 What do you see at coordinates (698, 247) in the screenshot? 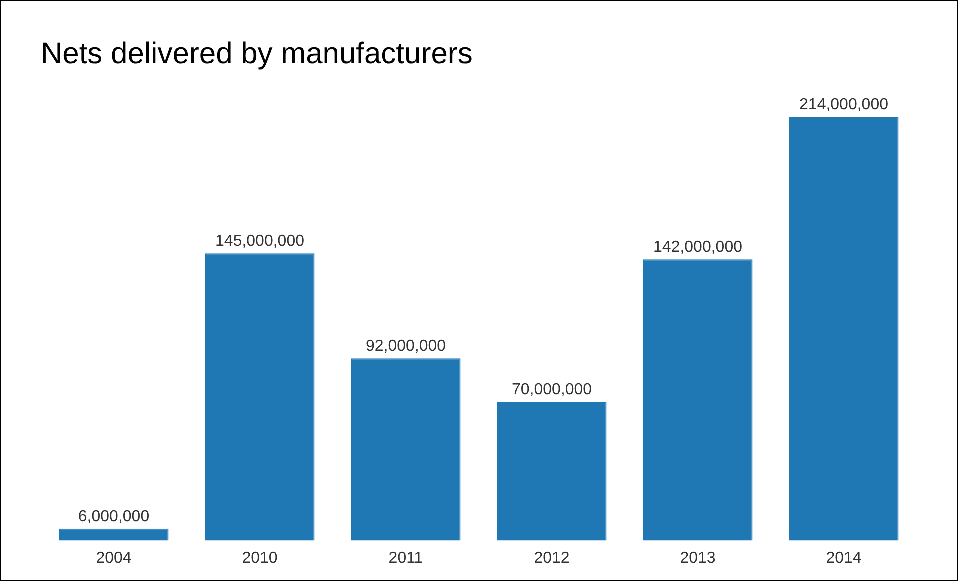
I see `data-label: 142,000,000` at bounding box center [698, 247].